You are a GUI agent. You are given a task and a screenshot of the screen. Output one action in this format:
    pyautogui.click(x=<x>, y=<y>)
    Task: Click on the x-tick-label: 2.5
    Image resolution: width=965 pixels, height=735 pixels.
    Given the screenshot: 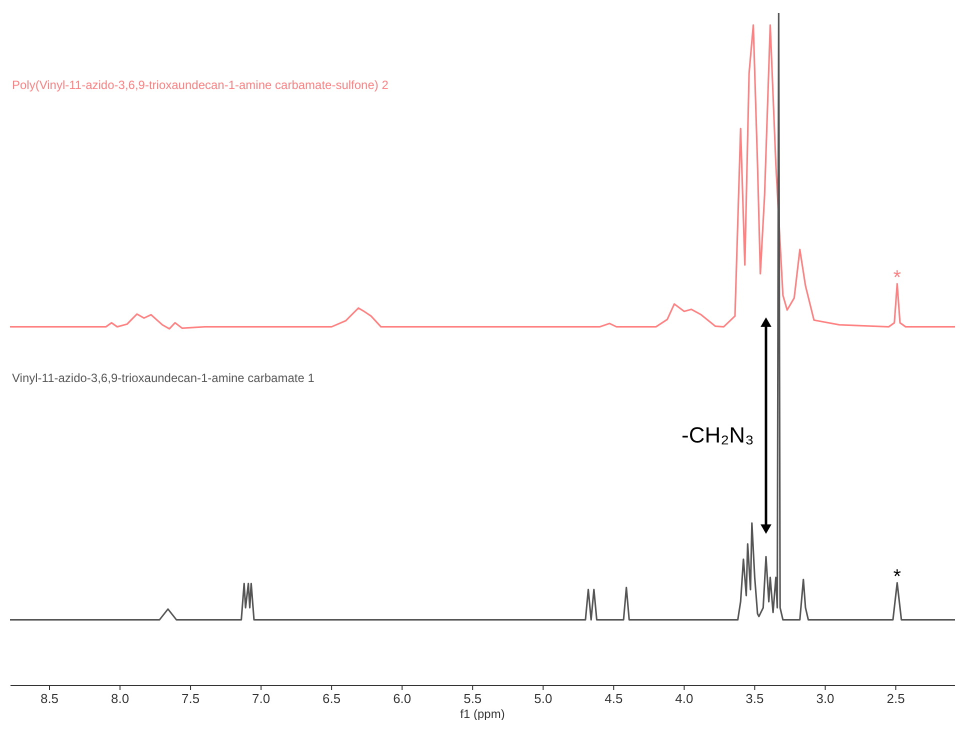 What is the action you would take?
    pyautogui.click(x=895, y=698)
    